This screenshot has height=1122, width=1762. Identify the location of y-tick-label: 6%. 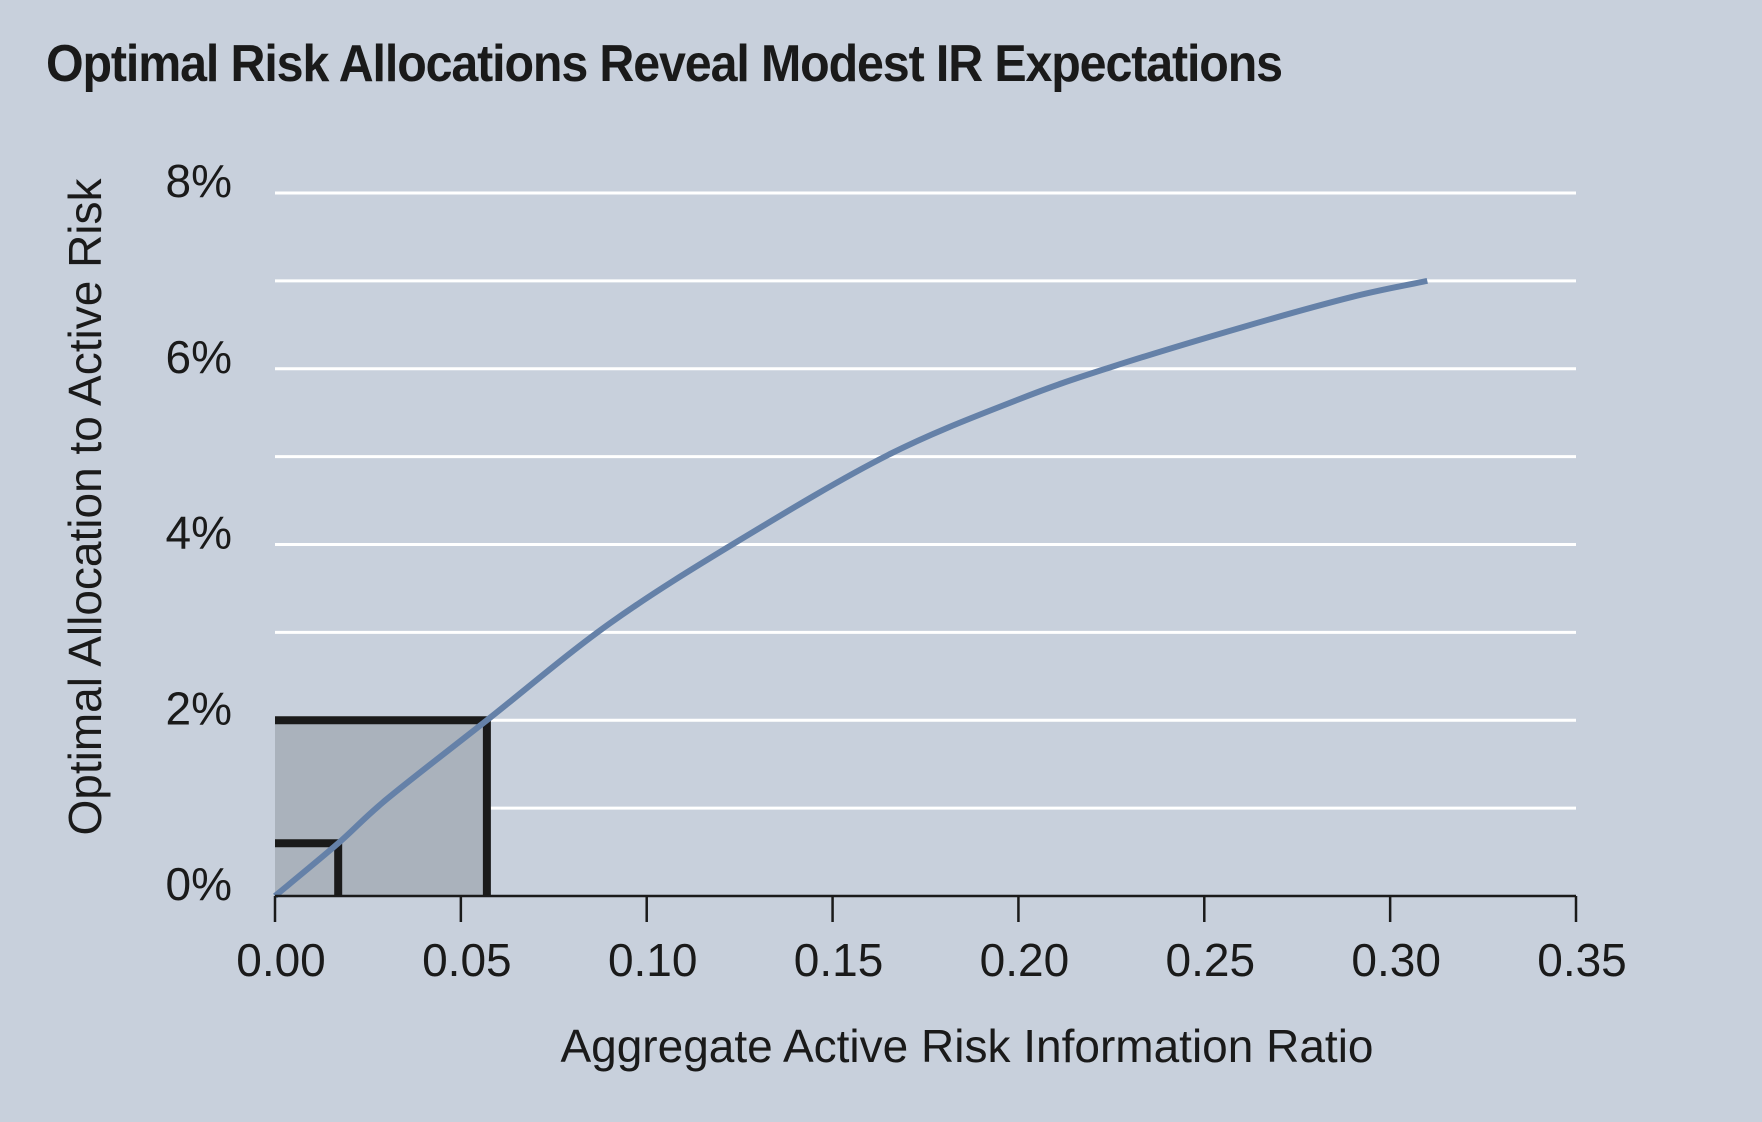
(199, 357).